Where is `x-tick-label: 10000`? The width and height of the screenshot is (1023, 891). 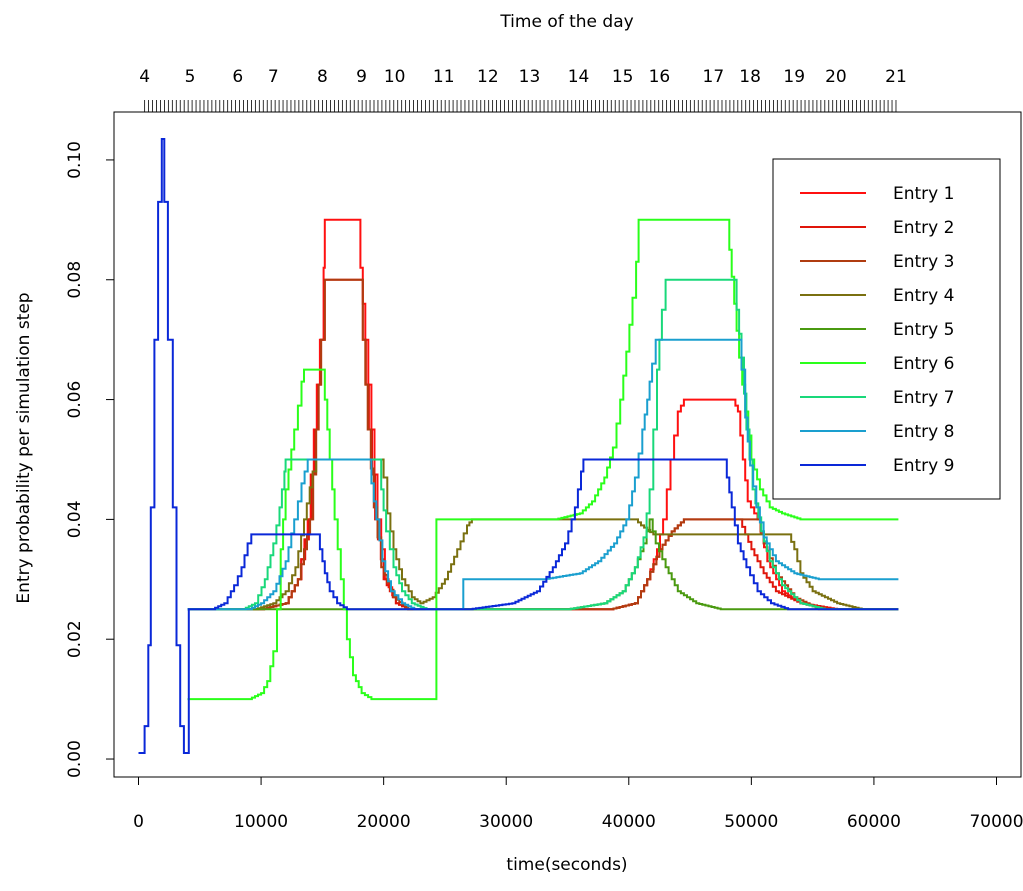
x-tick-label: 10000 is located at coordinates (261, 822).